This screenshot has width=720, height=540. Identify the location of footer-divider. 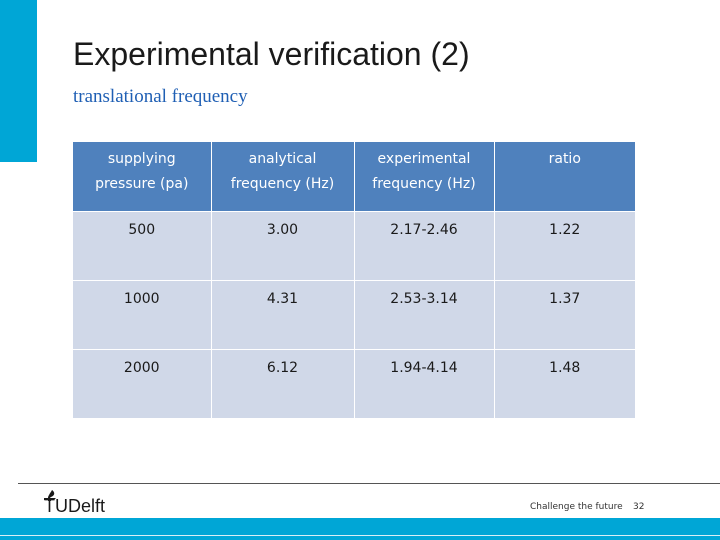
(369, 483).